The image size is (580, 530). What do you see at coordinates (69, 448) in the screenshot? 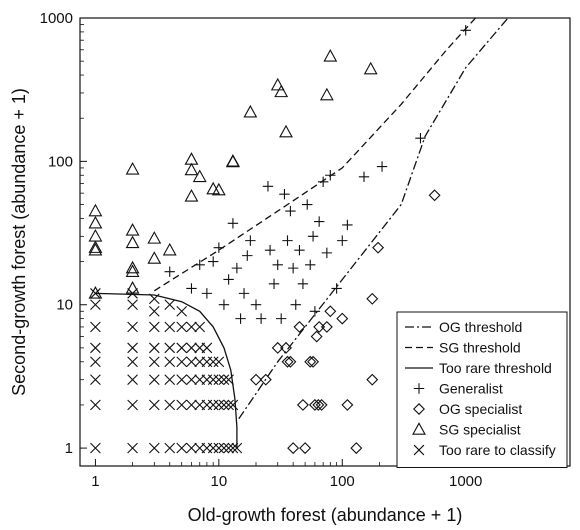
I see `y-tick-label: 1` at bounding box center [69, 448].